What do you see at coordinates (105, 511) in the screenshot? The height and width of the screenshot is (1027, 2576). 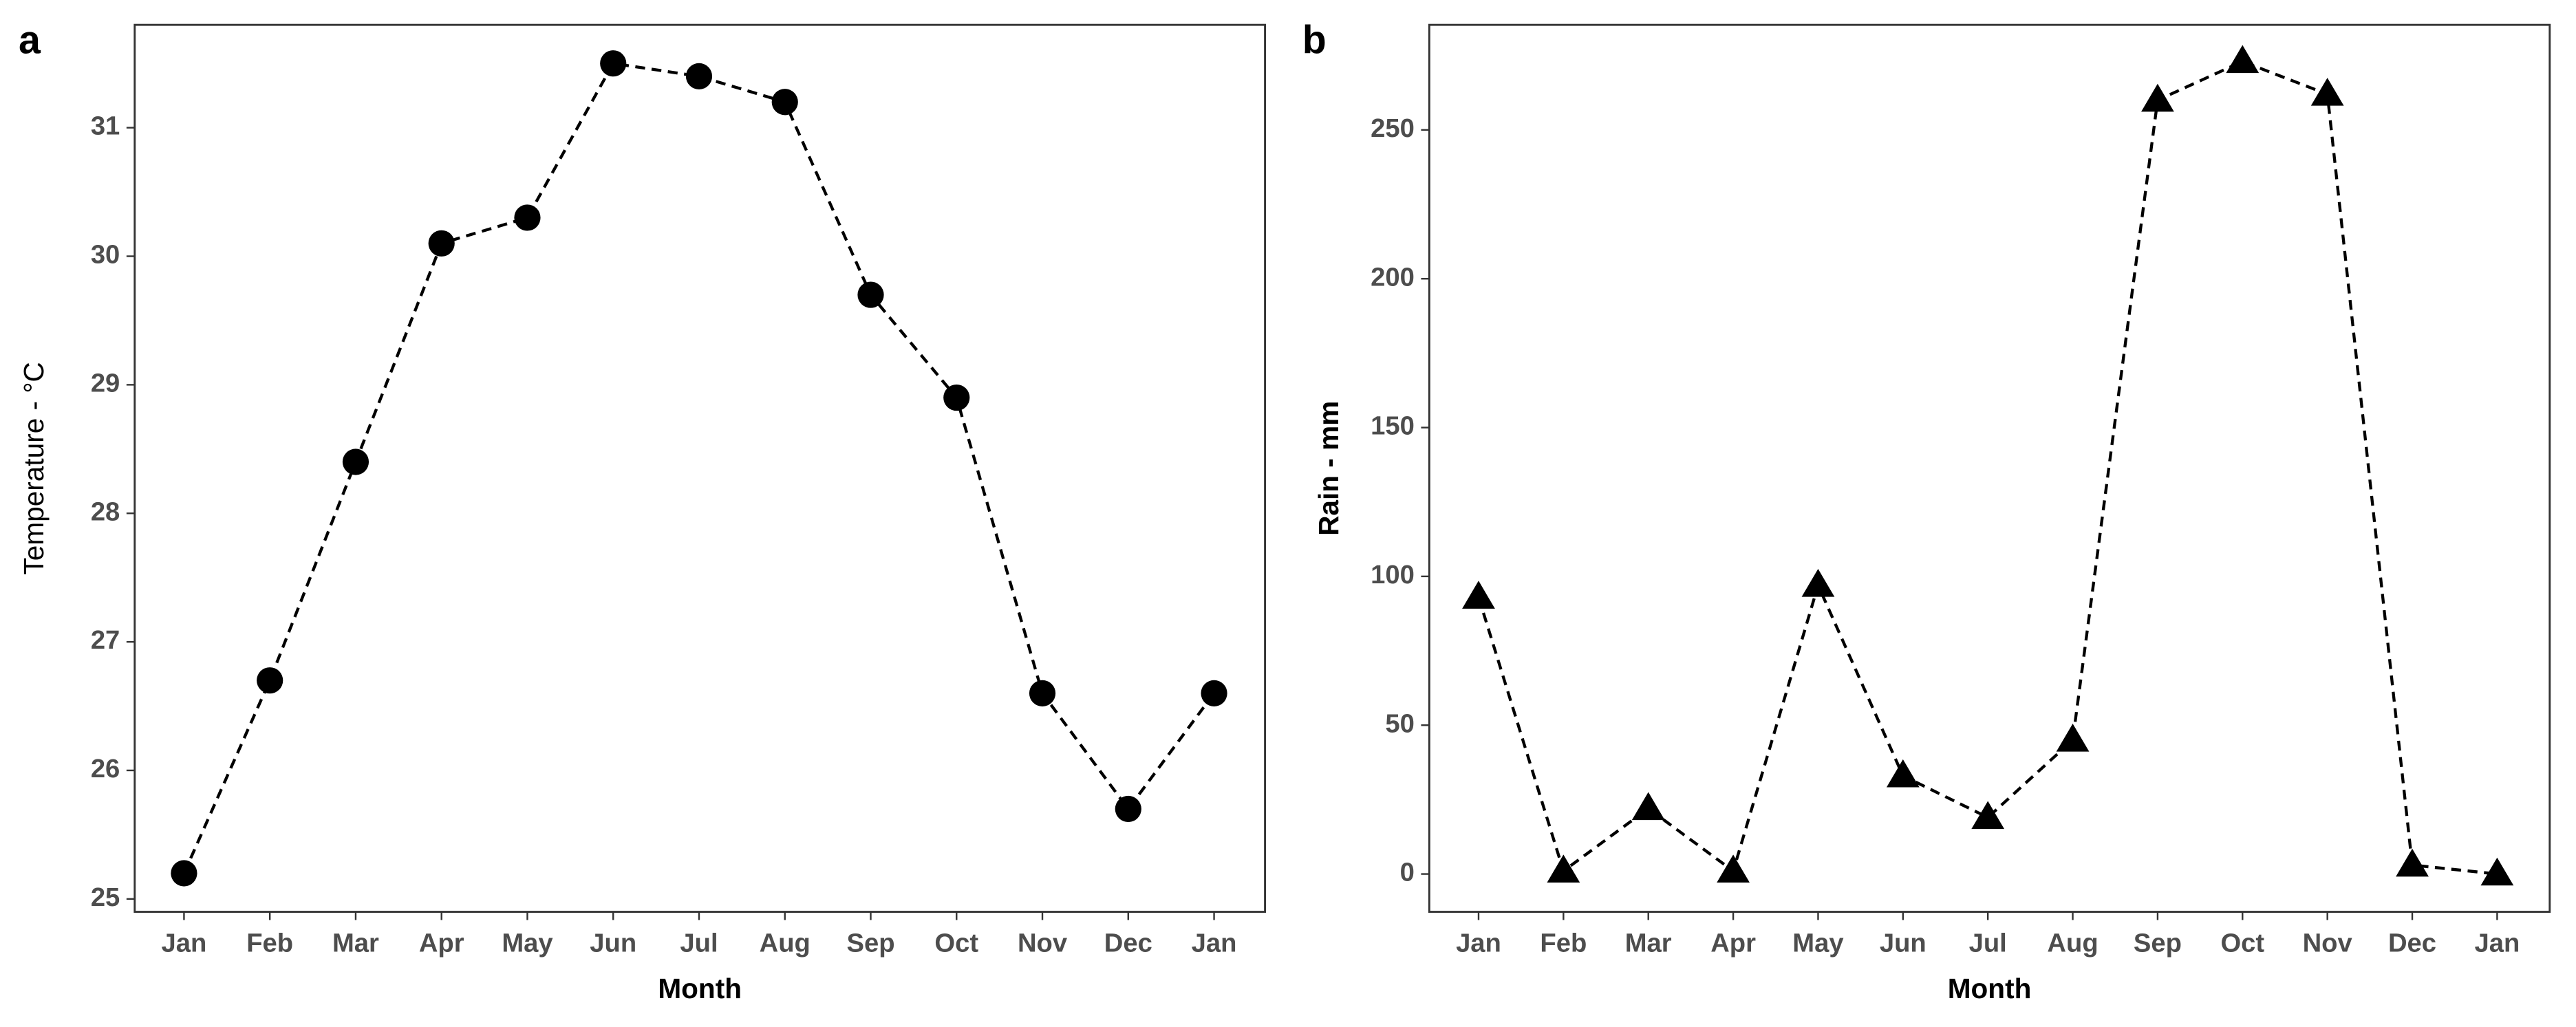 I see `y-tick-label: 28` at bounding box center [105, 511].